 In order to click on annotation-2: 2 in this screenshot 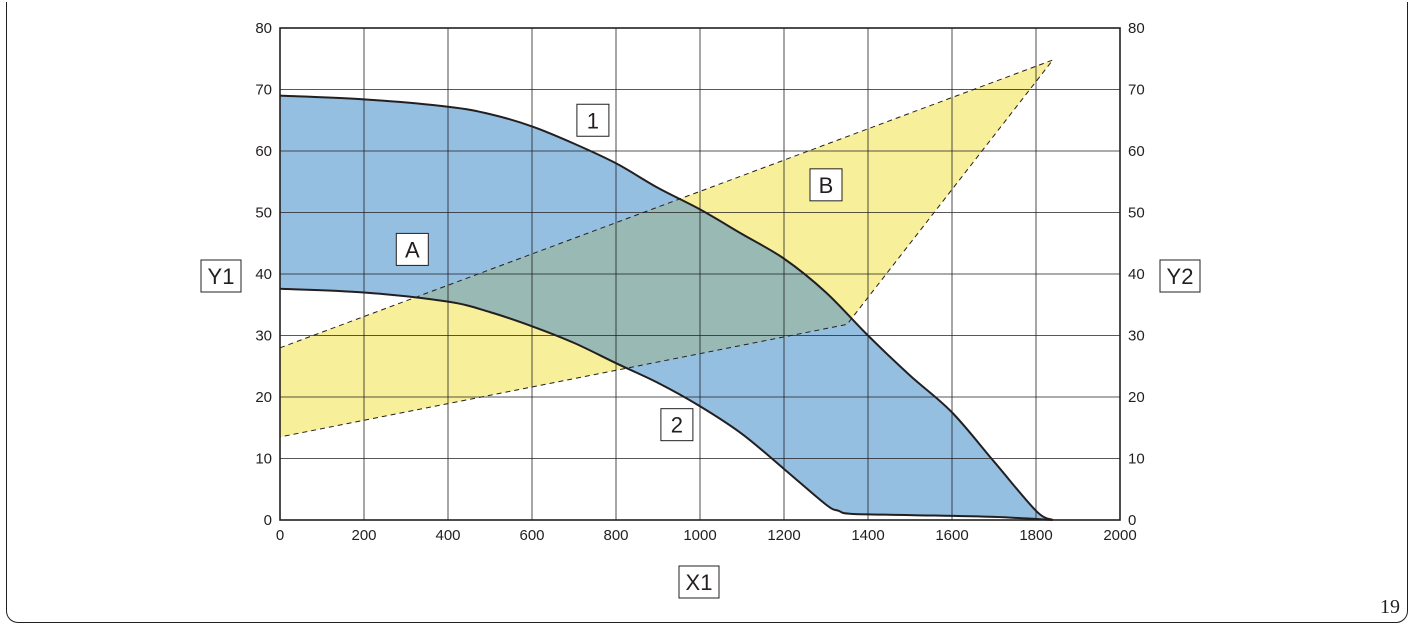, I will do `click(677, 425)`.